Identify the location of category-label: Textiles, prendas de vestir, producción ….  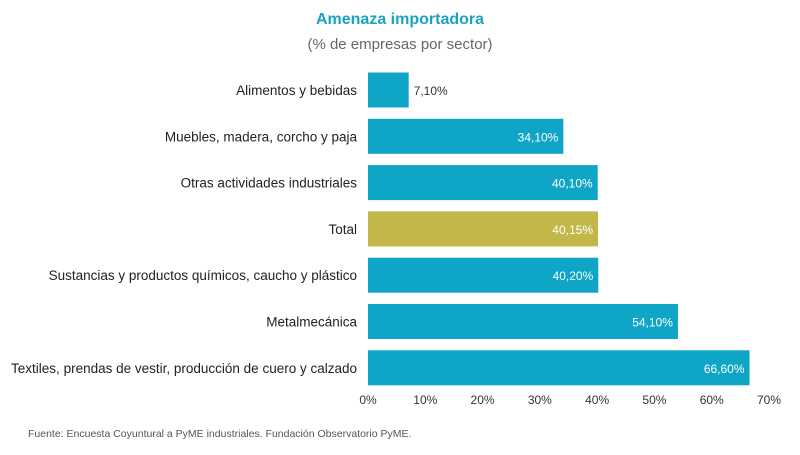
(184, 368).